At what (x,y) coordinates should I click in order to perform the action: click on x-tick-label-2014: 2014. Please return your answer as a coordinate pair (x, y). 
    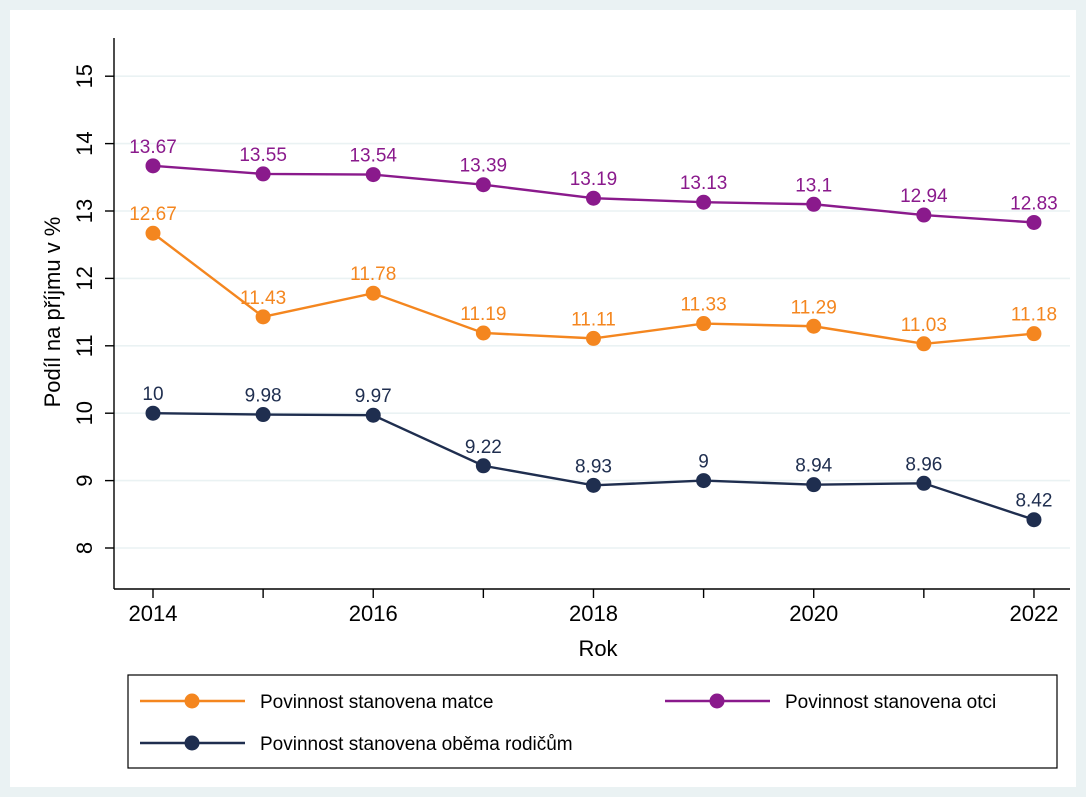
    Looking at the image, I should click on (153, 613).